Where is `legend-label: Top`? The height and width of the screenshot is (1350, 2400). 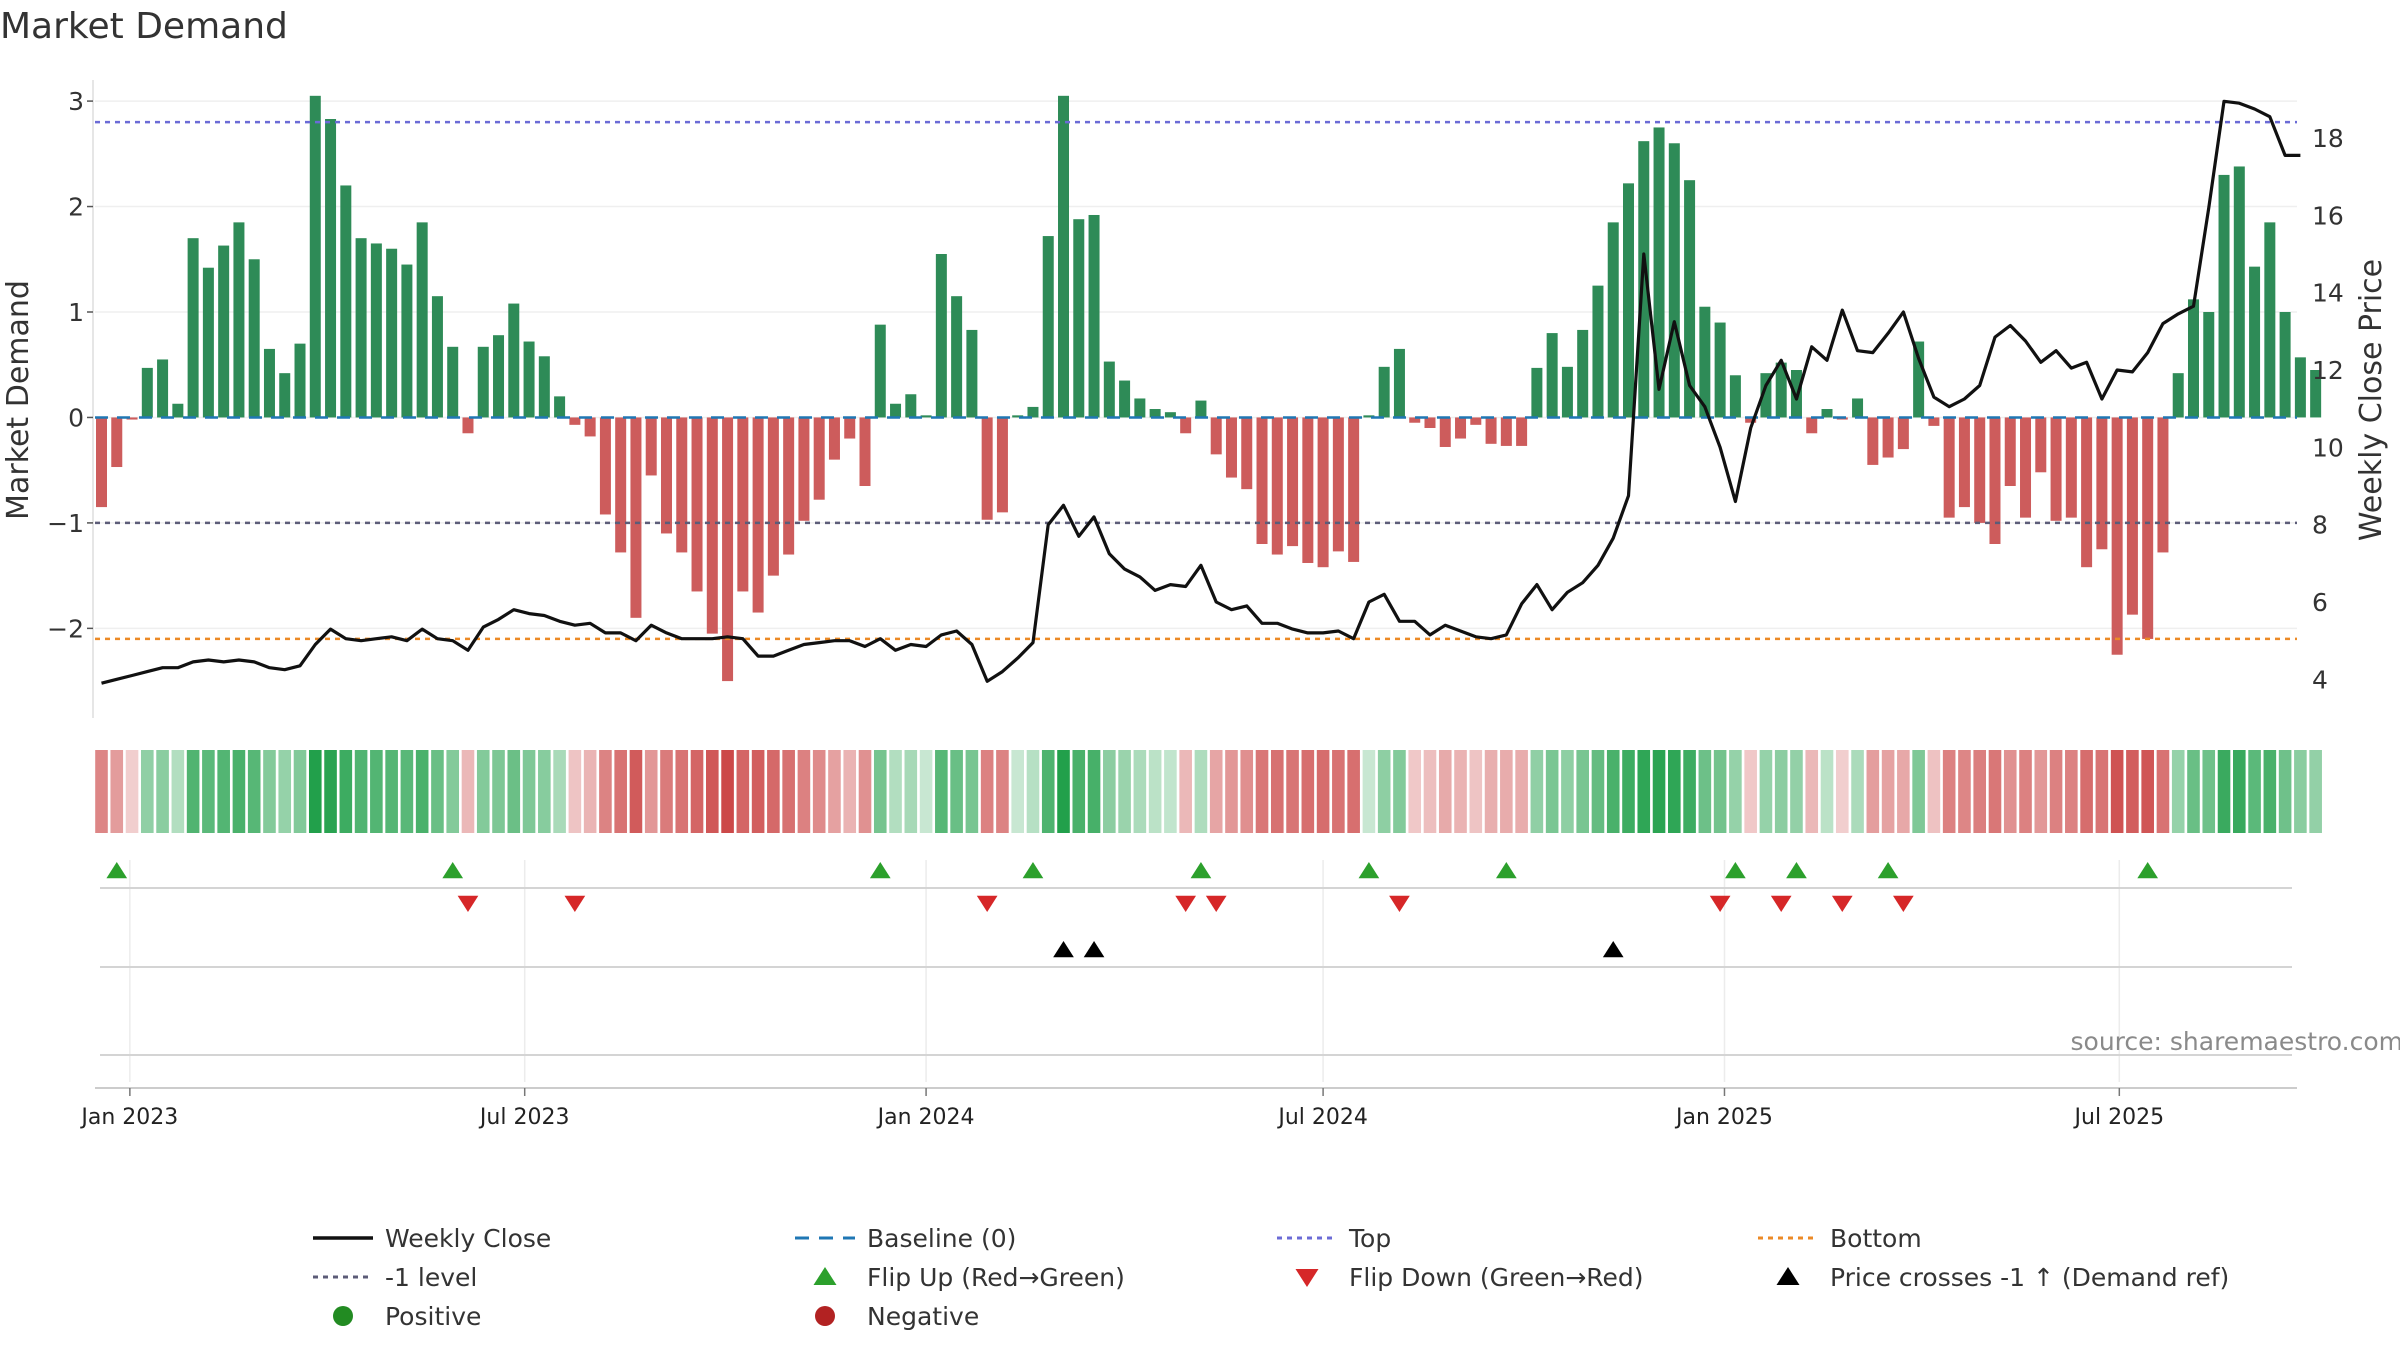 legend-label: Top is located at coordinates (1369, 1238).